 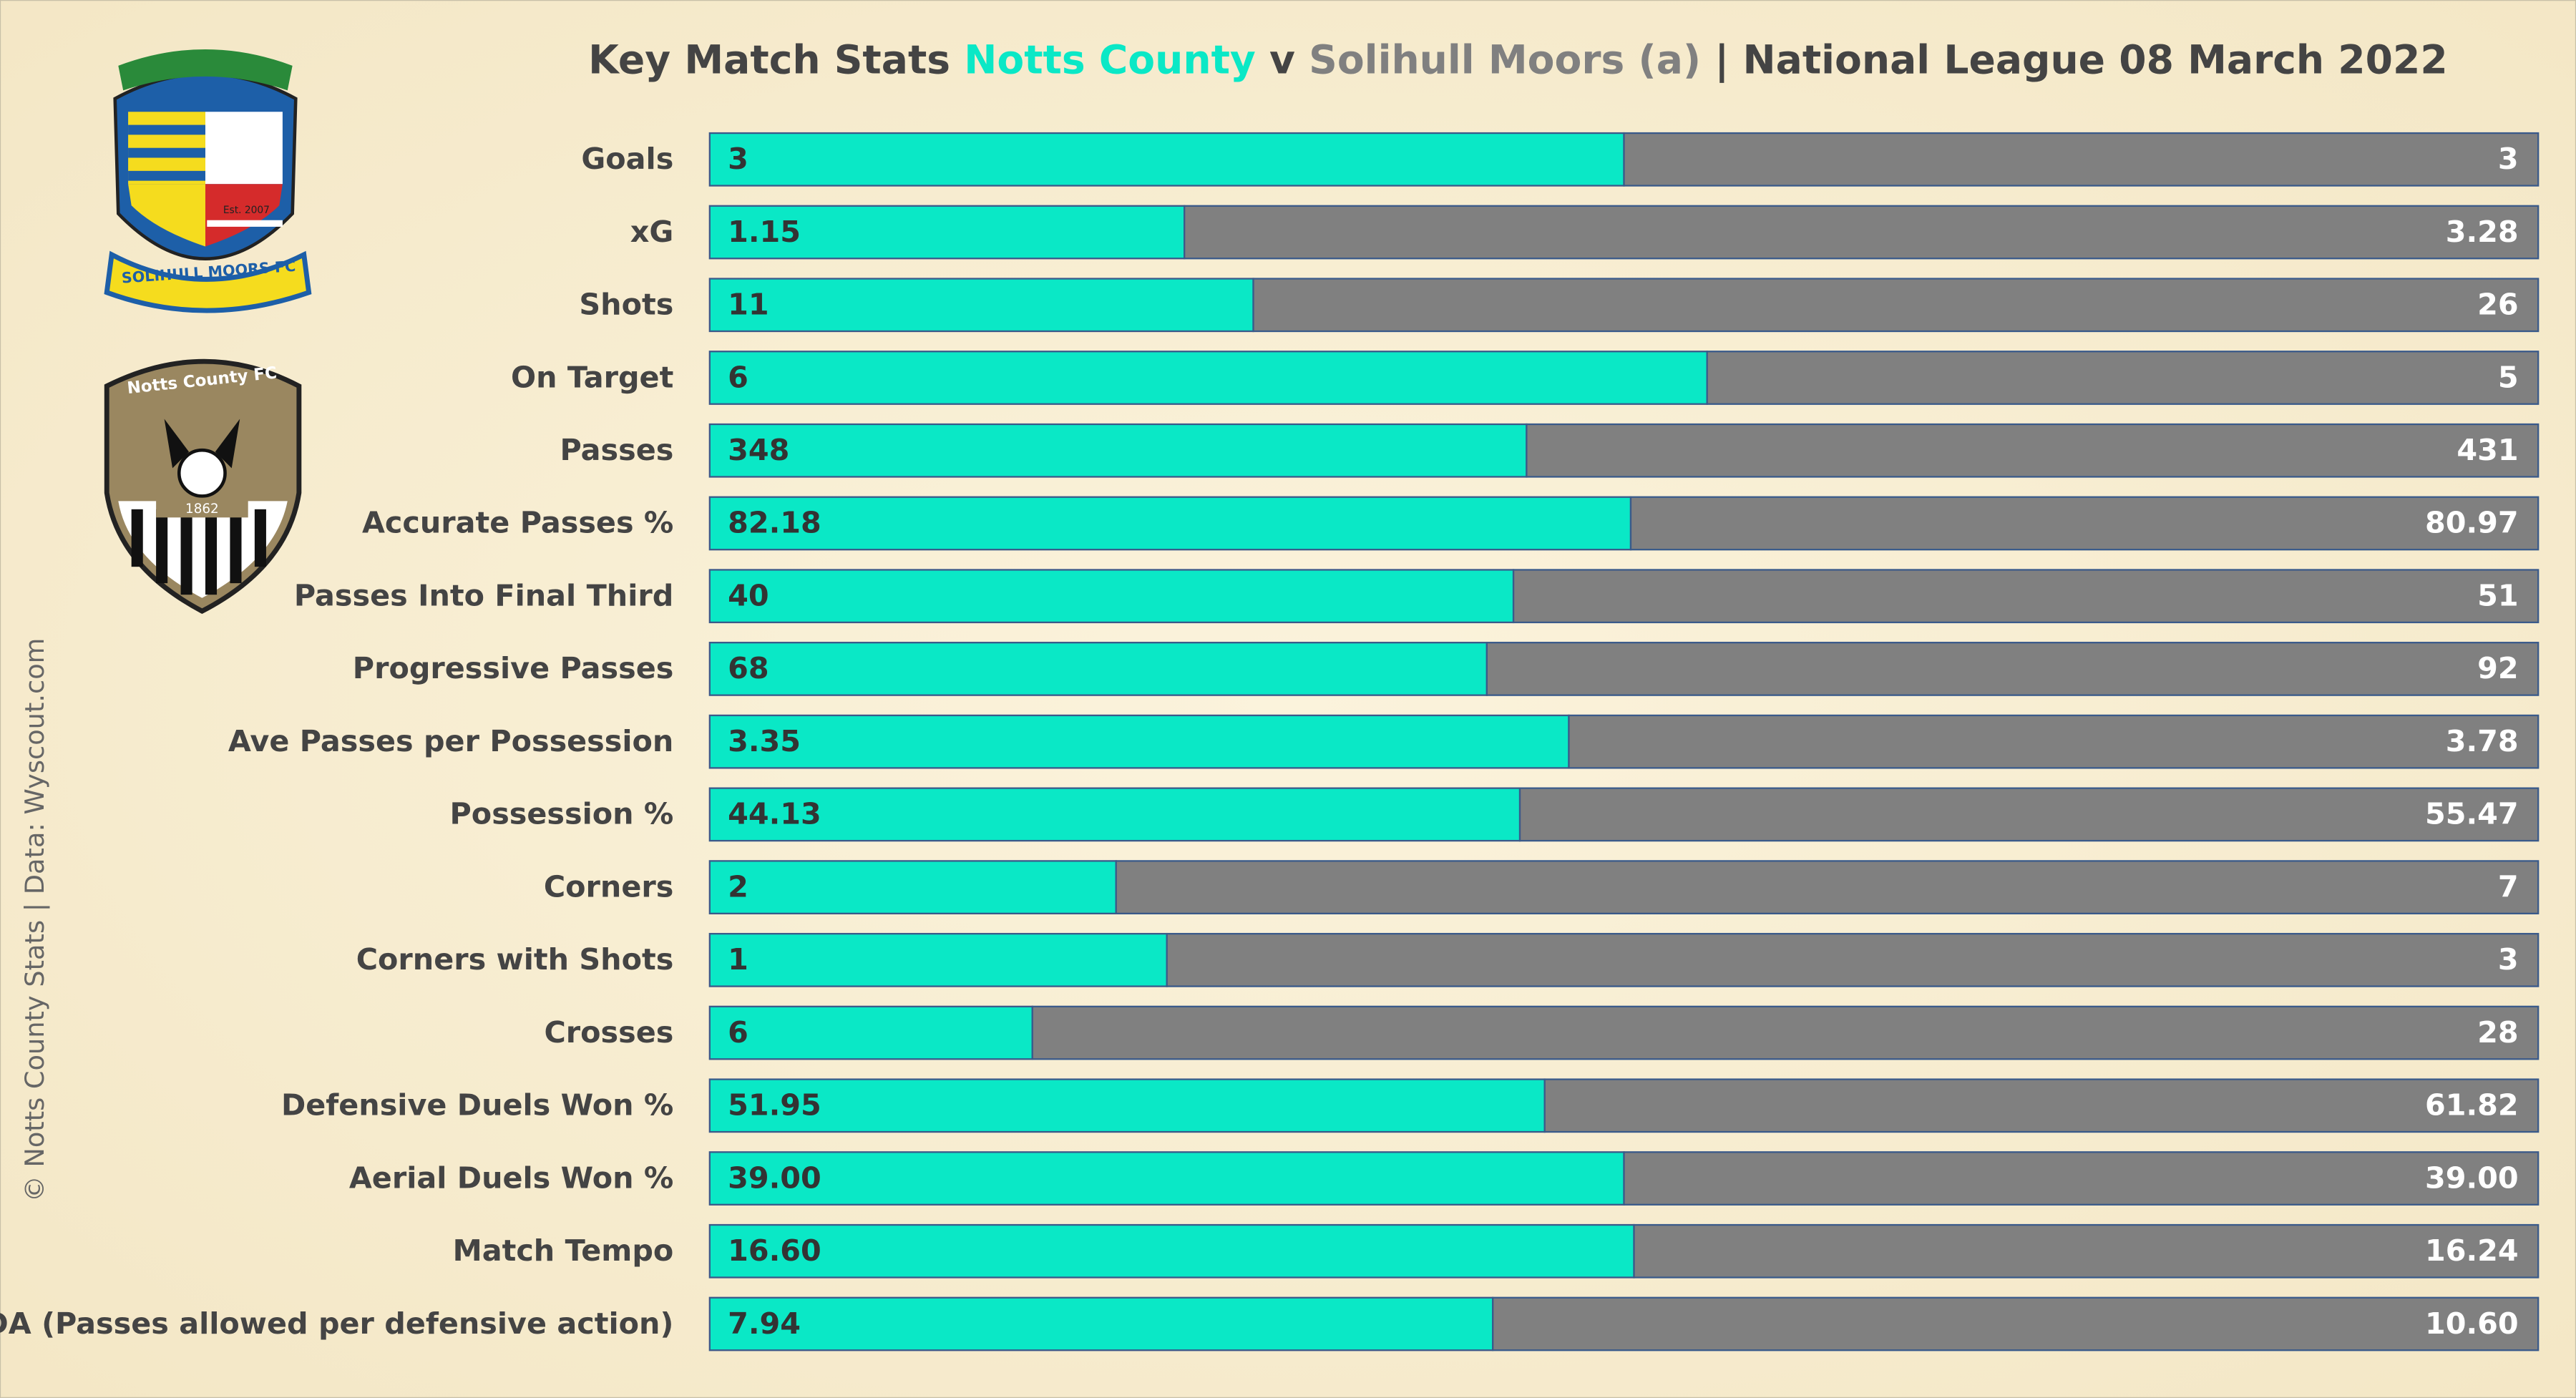 What do you see at coordinates (616, 450) in the screenshot?
I see `category-label: Passes` at bounding box center [616, 450].